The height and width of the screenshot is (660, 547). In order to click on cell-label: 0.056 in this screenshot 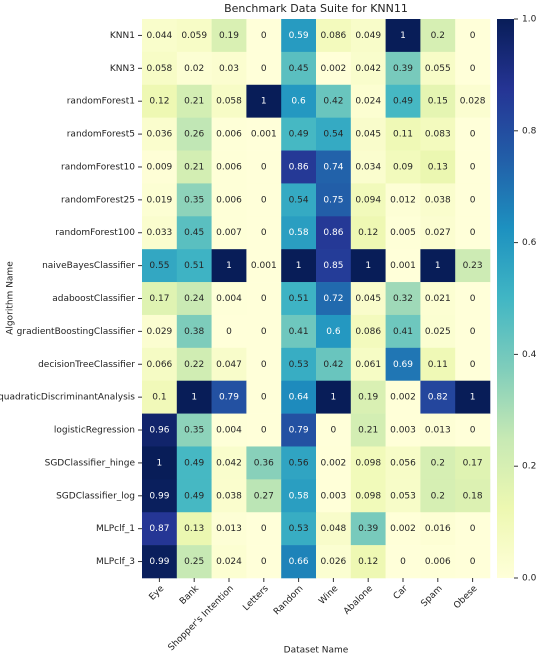, I will do `click(403, 463)`.